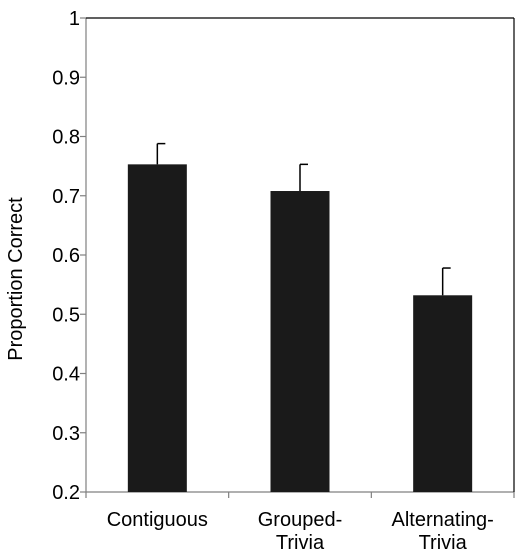 The height and width of the screenshot is (552, 516). I want to click on x-tick-label: Contiguous, so click(157, 520).